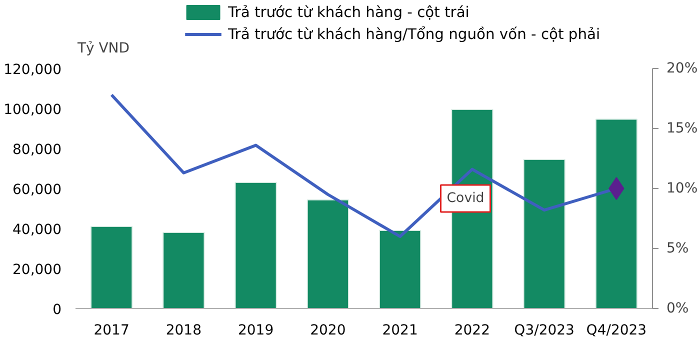  What do you see at coordinates (184, 330) in the screenshot?
I see `x-tick-label: 2018` at bounding box center [184, 330].